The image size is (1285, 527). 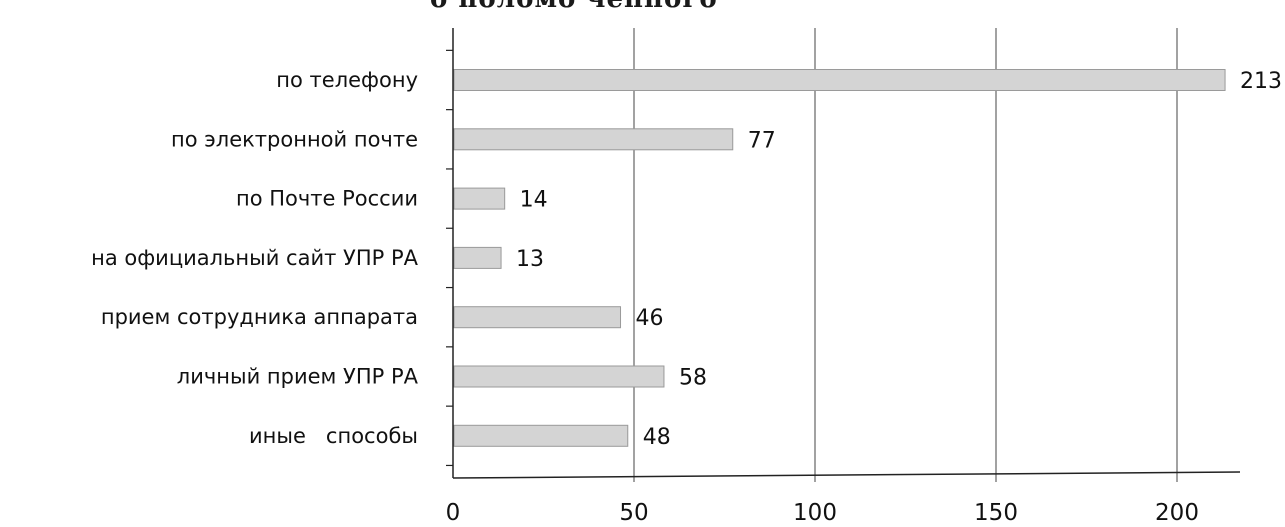 What do you see at coordinates (650, 318) in the screenshot?
I see `value-label: 46` at bounding box center [650, 318].